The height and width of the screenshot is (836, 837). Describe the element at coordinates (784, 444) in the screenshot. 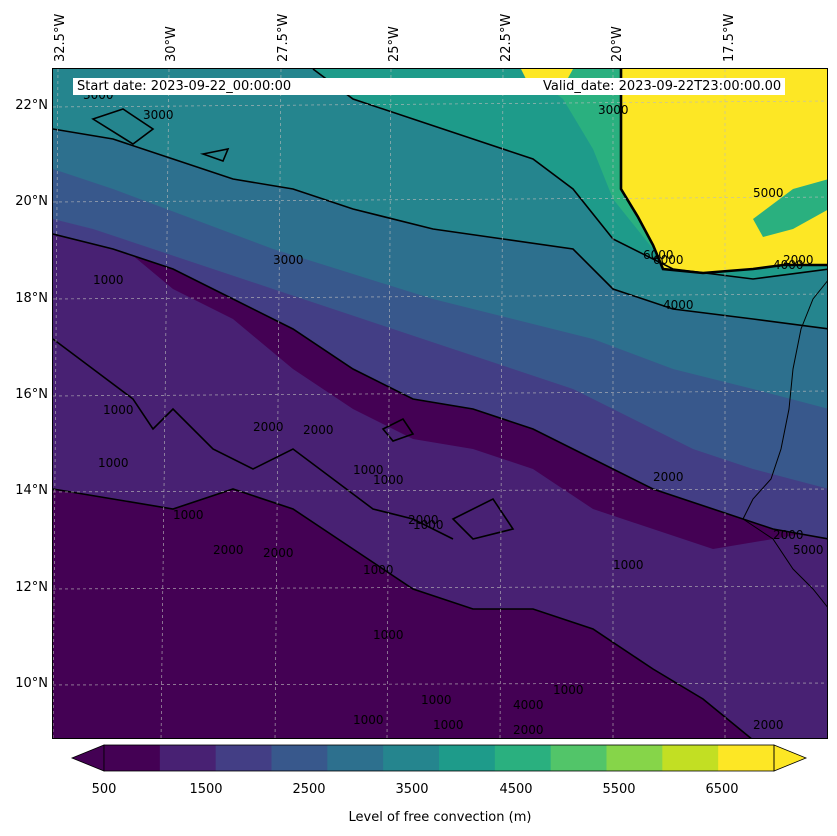

I see `coastline` at that location.